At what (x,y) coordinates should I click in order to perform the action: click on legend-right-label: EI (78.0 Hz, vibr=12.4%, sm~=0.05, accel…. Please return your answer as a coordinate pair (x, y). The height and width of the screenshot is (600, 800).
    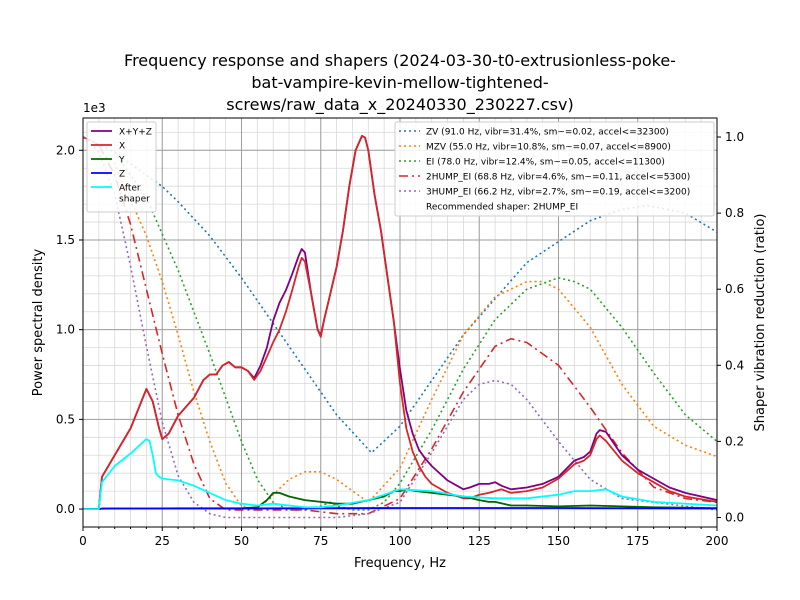
    Looking at the image, I should click on (545, 163).